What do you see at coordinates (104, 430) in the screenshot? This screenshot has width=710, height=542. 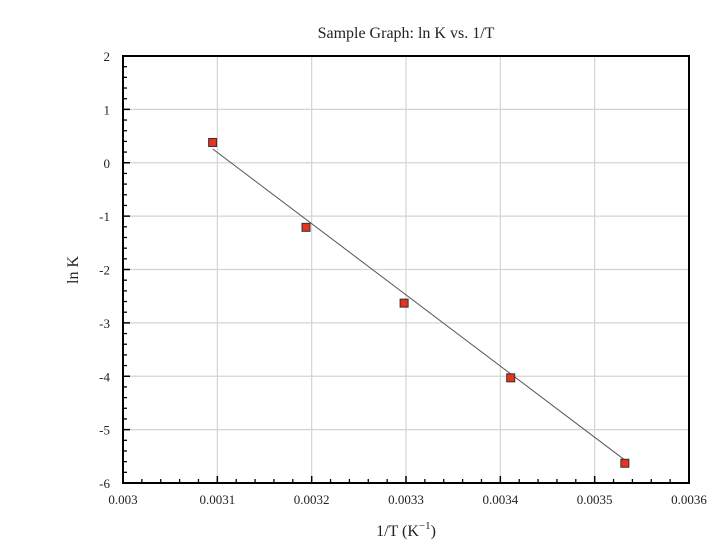 I see `y-tick-label: -5` at bounding box center [104, 430].